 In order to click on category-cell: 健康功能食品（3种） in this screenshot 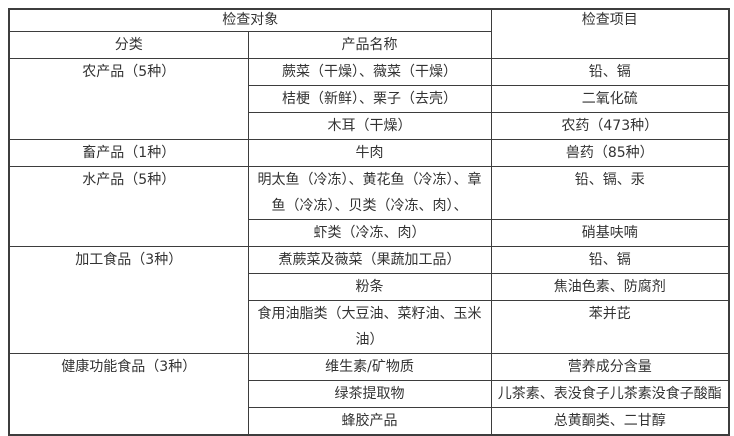, I will do `click(128, 394)`.